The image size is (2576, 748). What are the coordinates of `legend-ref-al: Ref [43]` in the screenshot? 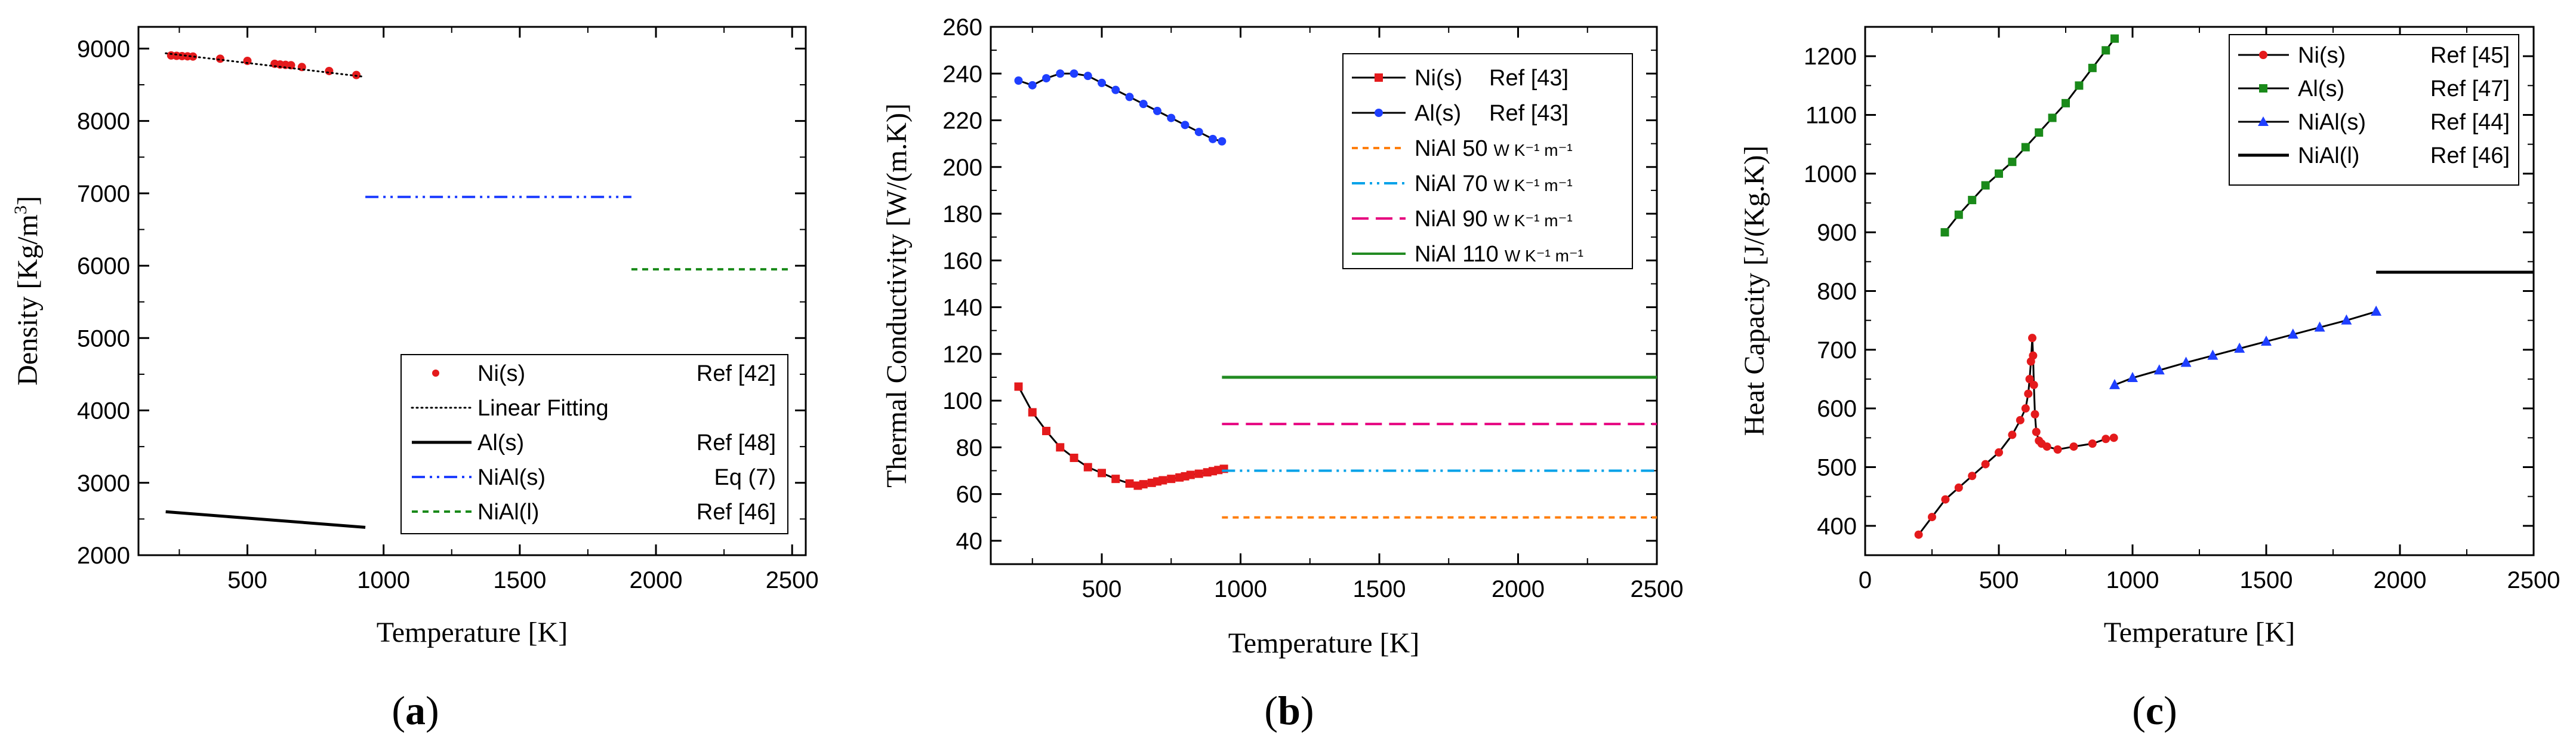 It's located at (1529, 113).